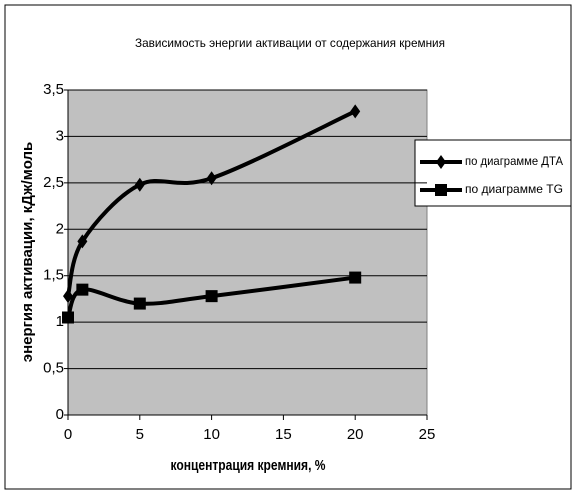 This screenshot has width=577, height=504. What do you see at coordinates (60, 135) in the screenshot?
I see `y-tick-label: 3` at bounding box center [60, 135].